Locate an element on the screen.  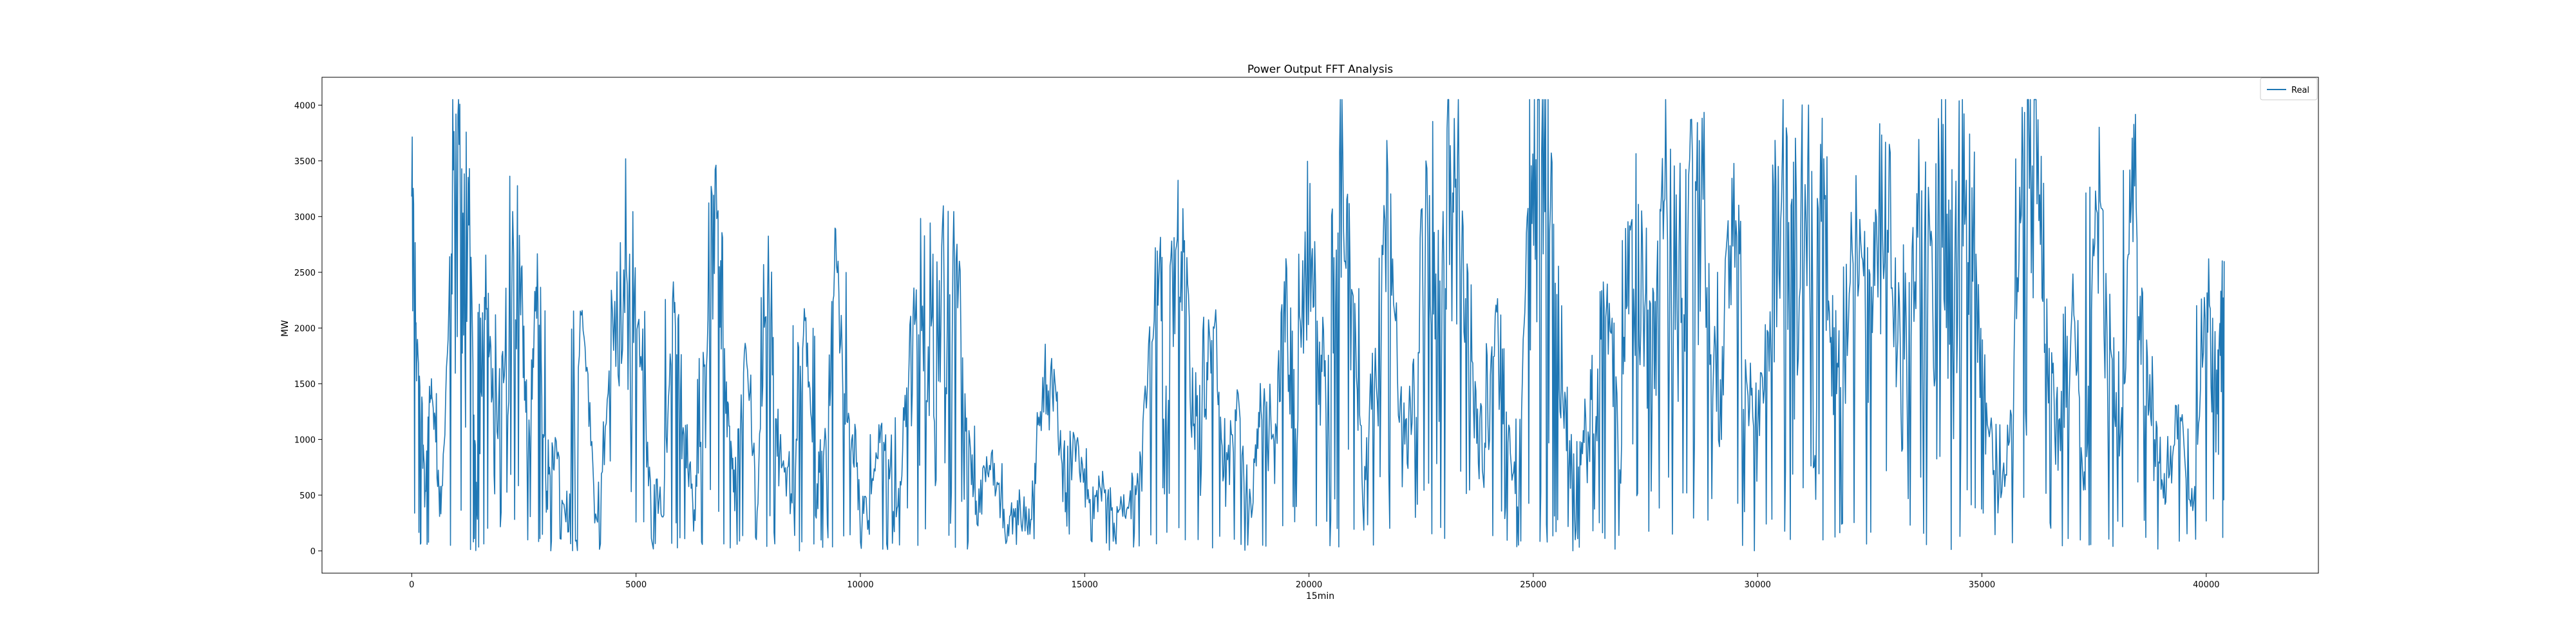
y-tick-label: 4000 is located at coordinates (305, 106).